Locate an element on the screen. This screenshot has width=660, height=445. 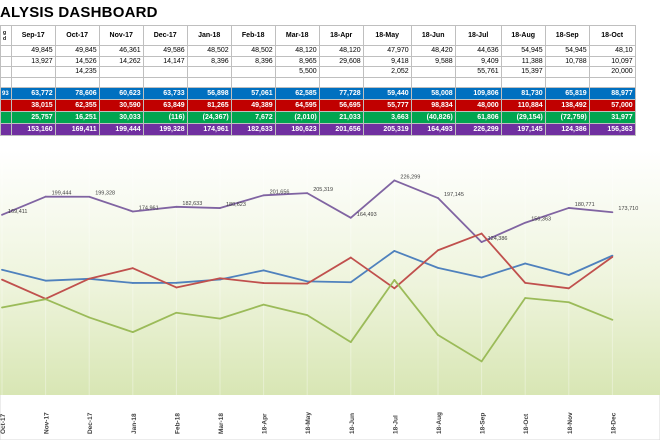
table-row: 14,235 5,500 2,052 55,761 15,397 20,000 is located at coordinates (318, 72).